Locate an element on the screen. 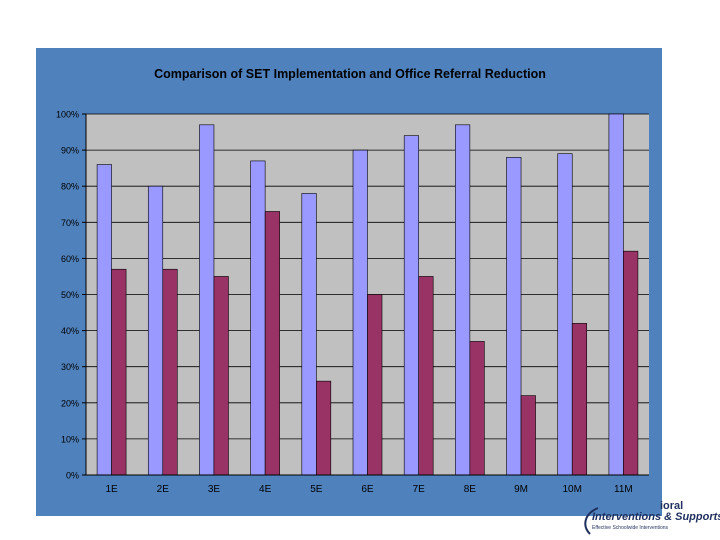 Image resolution: width=720 pixels, height=540 pixels. bar-series2-8E is located at coordinates (477, 408).